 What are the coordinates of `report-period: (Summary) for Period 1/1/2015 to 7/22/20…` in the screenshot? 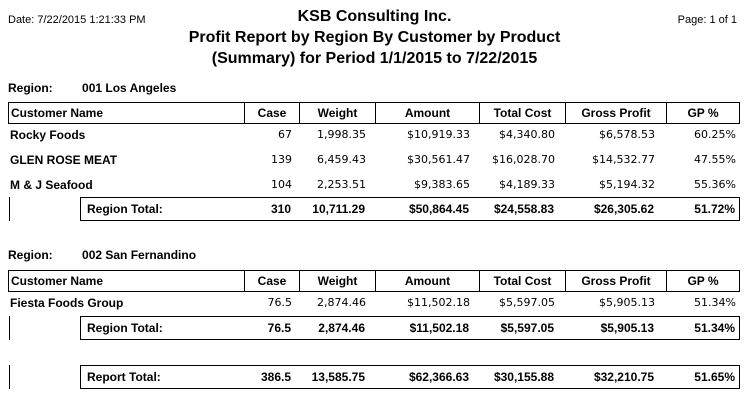 It's located at (374, 58).